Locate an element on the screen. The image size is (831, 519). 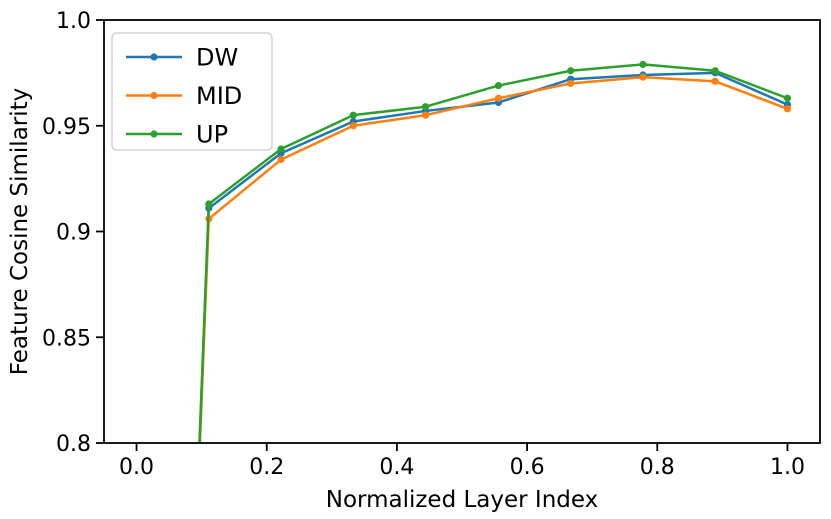
legend-item-dw: DW is located at coordinates (182, 58).